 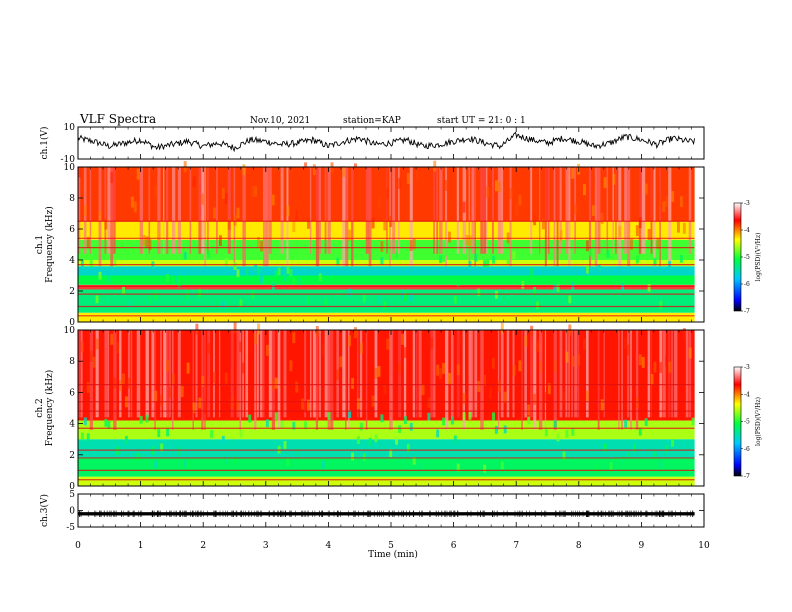 What do you see at coordinates (386, 142) in the screenshot?
I see `ch1-trace` at bounding box center [386, 142].